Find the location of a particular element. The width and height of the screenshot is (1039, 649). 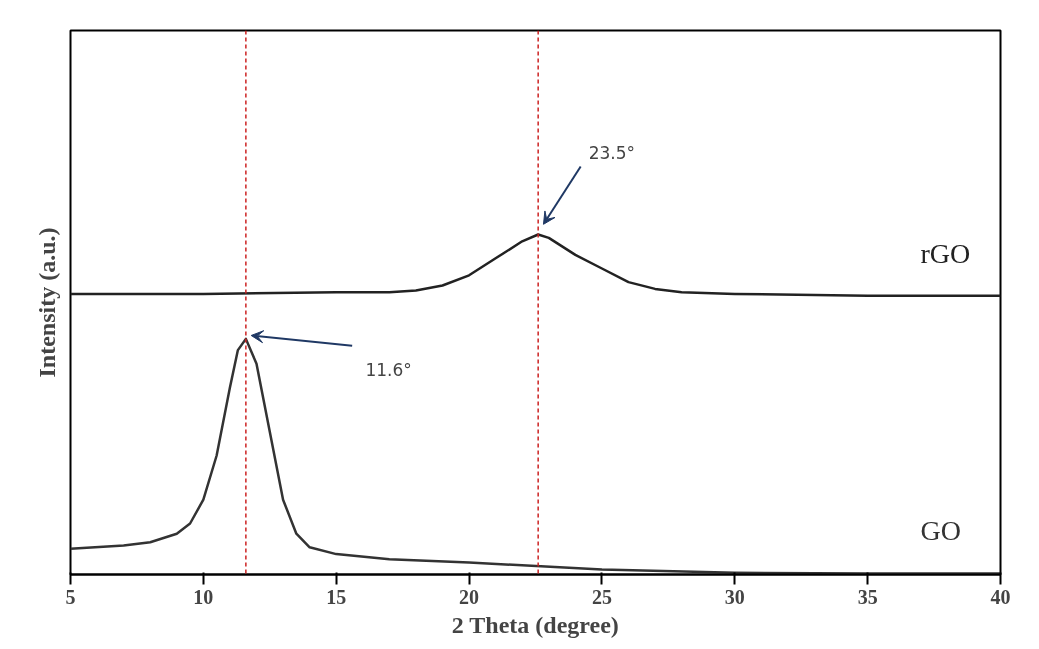

annotation: 11.6° is located at coordinates (388, 369).